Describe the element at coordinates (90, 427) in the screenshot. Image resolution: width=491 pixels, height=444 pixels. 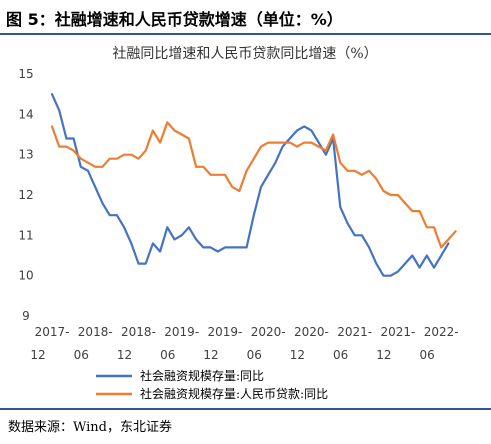
I see `source-note: 数据来源：Wind，东北证券` at that location.